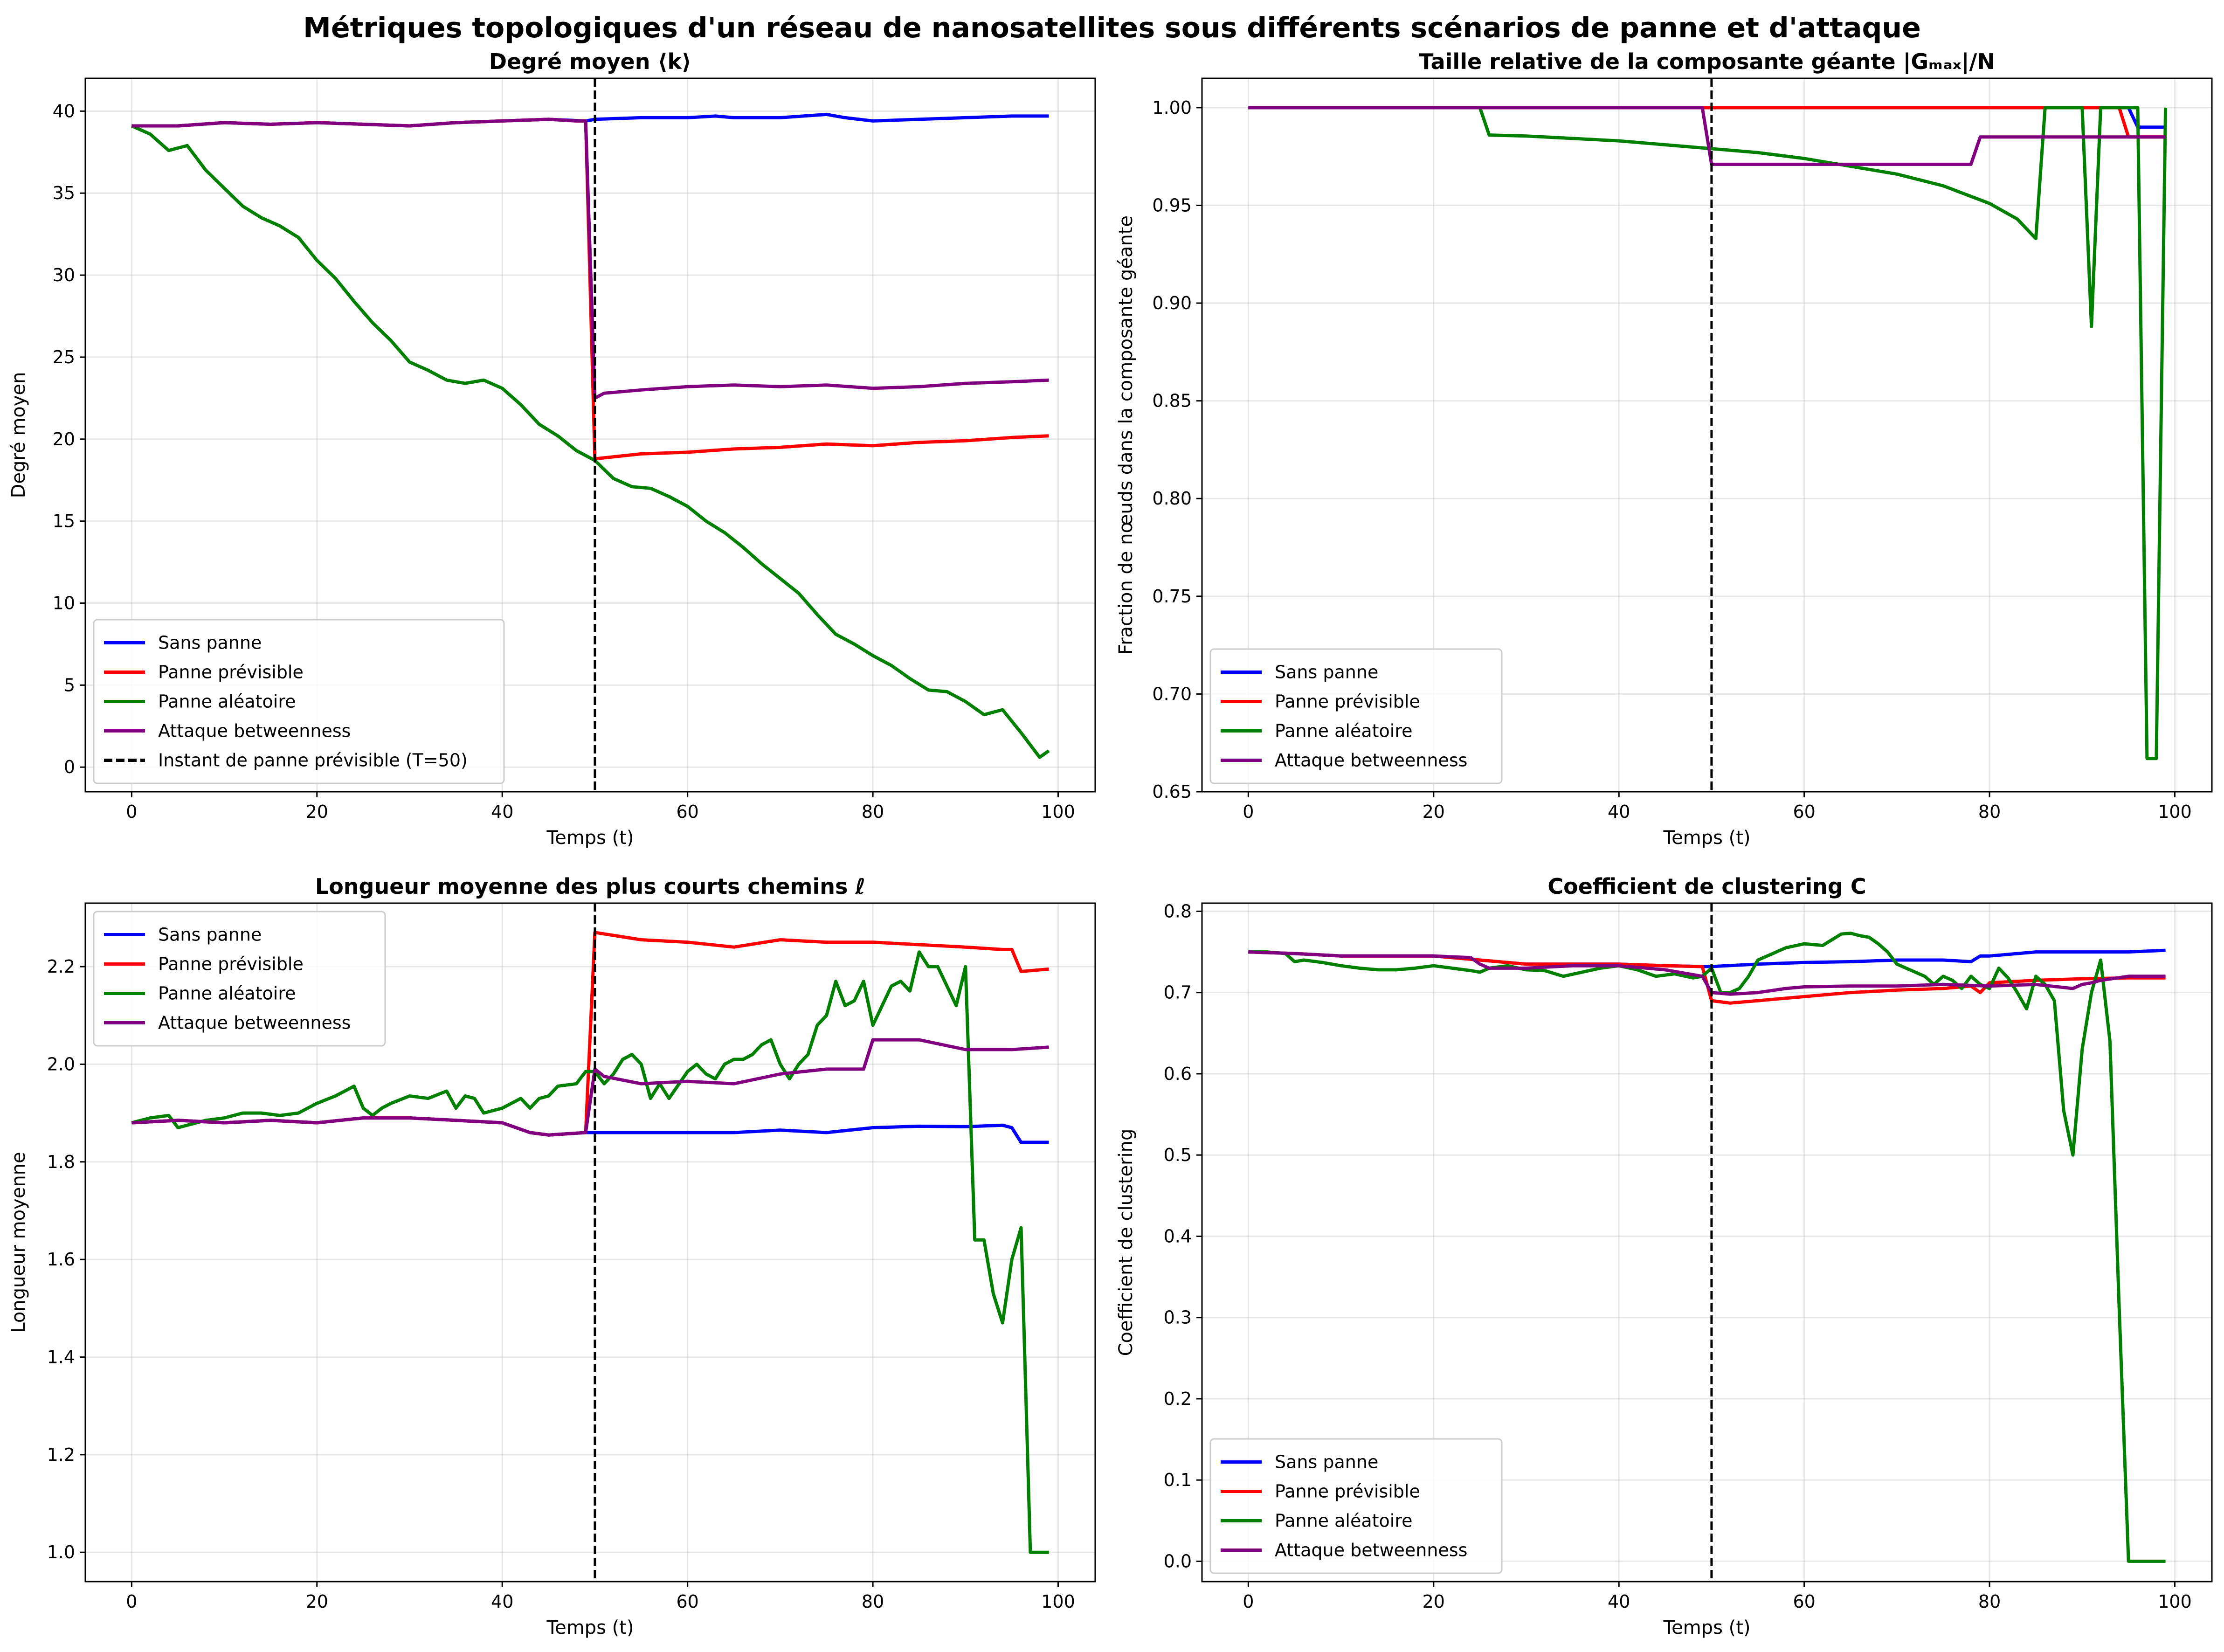 This screenshot has width=2224, height=1652. What do you see at coordinates (61, 1357) in the screenshot?
I see `y-tick-label: 1.4` at bounding box center [61, 1357].